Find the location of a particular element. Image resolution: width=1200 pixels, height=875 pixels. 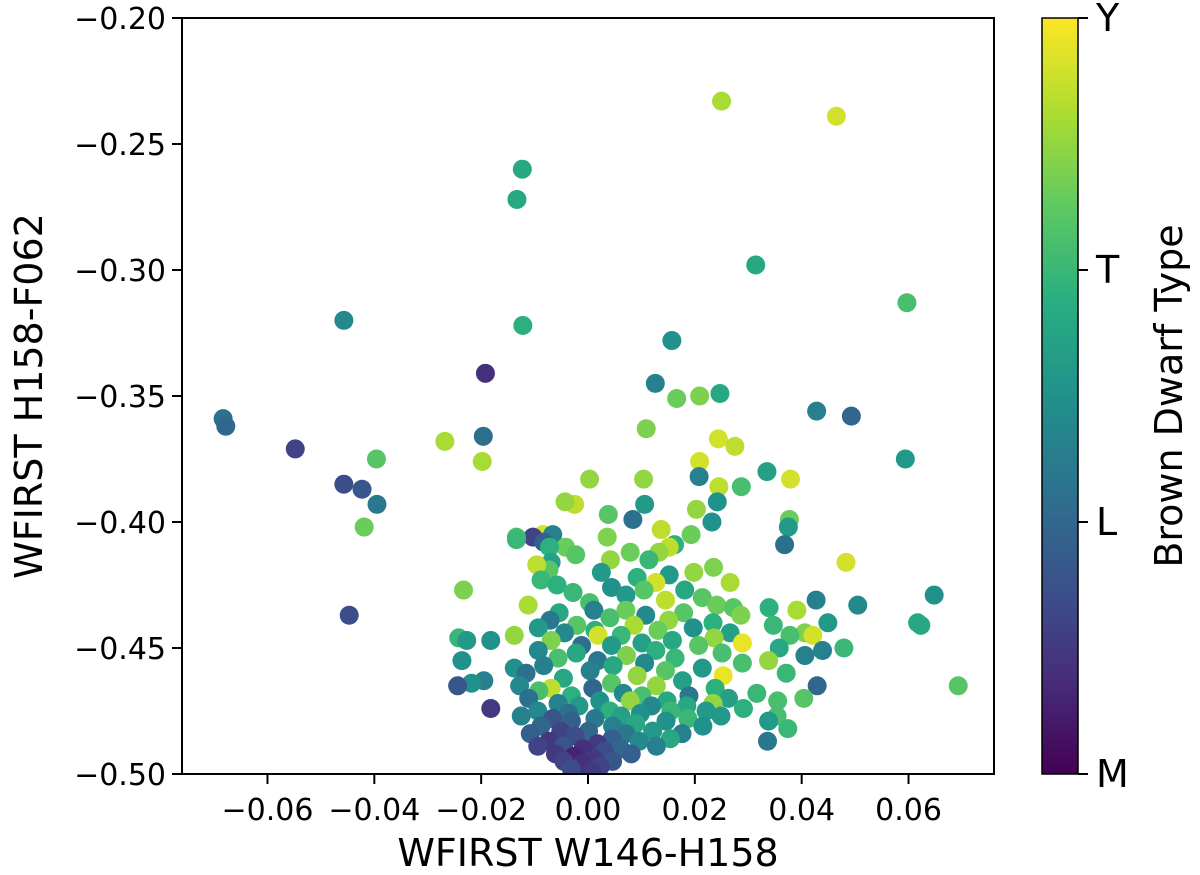

x-tick-label: 0.06 is located at coordinates (908, 810).